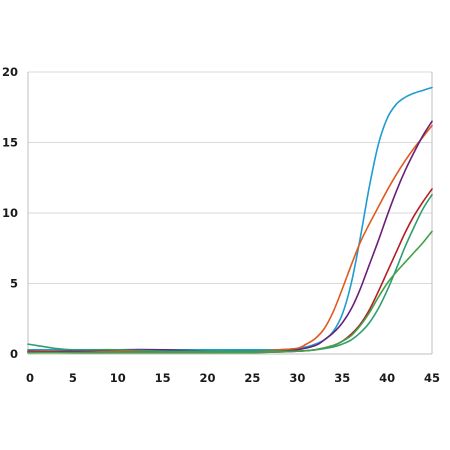  I want to click on y-tick-label: 20, so click(10, 72).